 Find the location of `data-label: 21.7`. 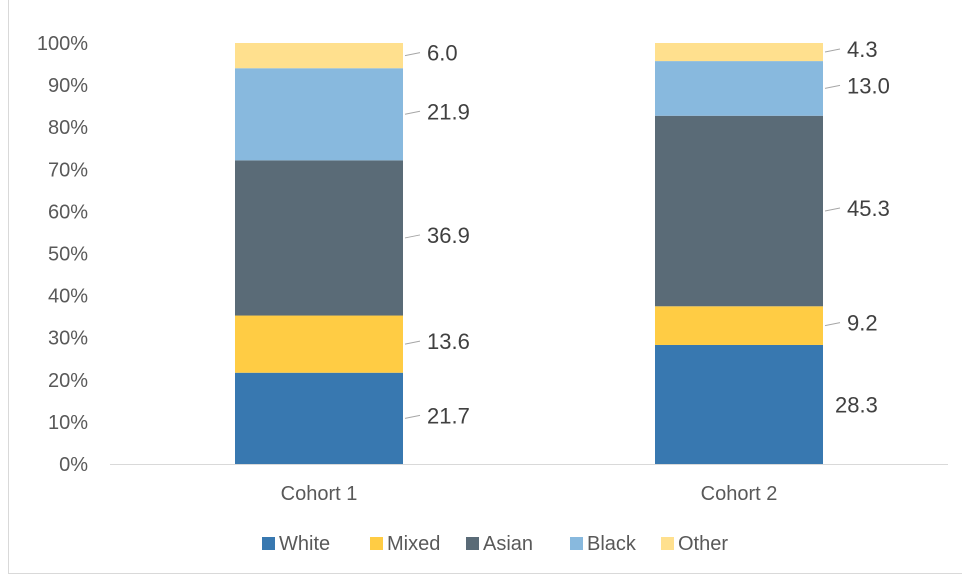

data-label: 21.7 is located at coordinates (448, 415).